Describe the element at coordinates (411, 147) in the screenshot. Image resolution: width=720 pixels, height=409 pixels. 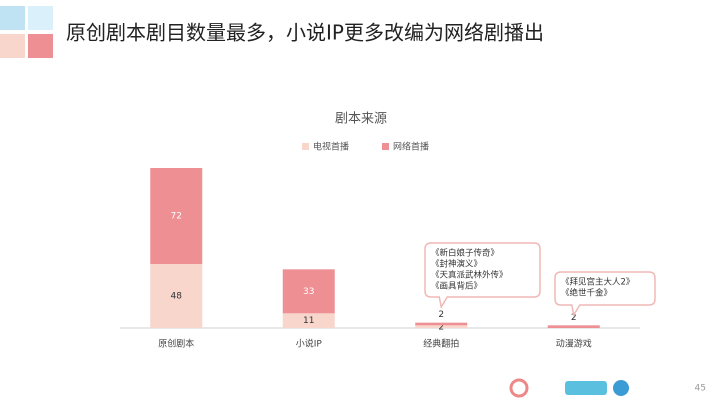
I see `legend-label: 网络首播` at that location.